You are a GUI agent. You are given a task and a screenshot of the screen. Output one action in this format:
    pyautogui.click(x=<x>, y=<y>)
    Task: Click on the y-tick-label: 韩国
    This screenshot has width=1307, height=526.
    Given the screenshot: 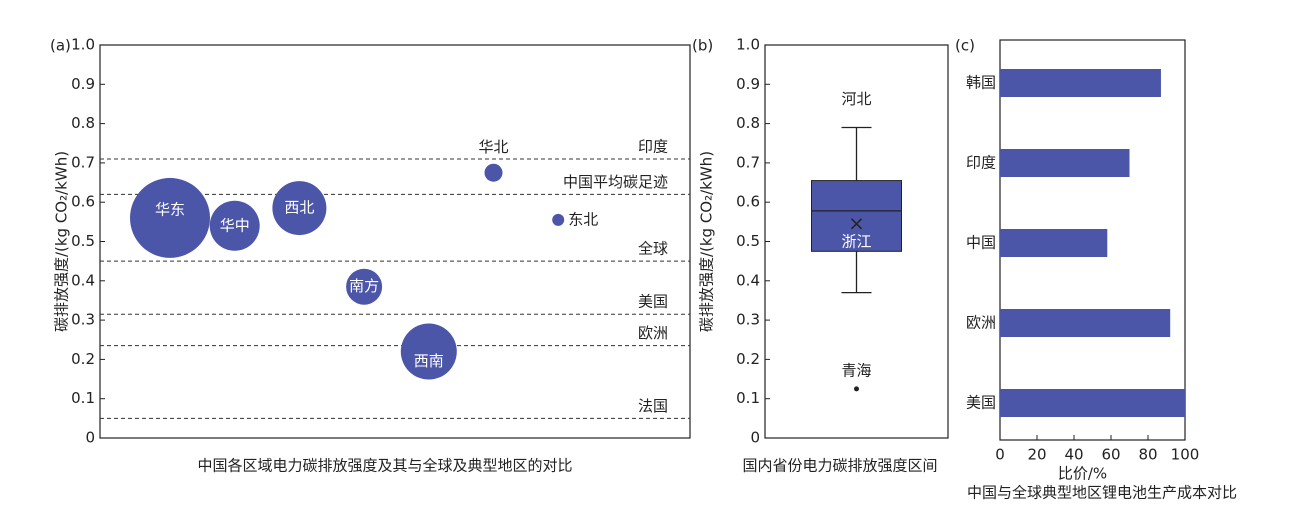 What is the action you would take?
    pyautogui.click(x=981, y=83)
    